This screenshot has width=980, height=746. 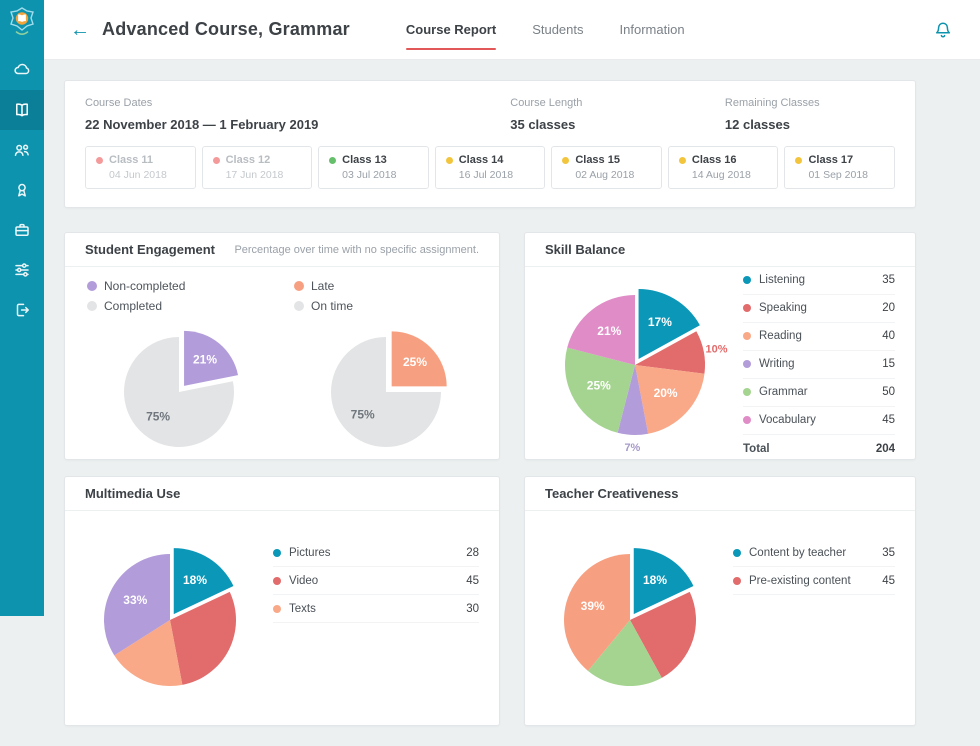 I want to click on class-chip: Class 15 02 Aug 2018, so click(x=606, y=167).